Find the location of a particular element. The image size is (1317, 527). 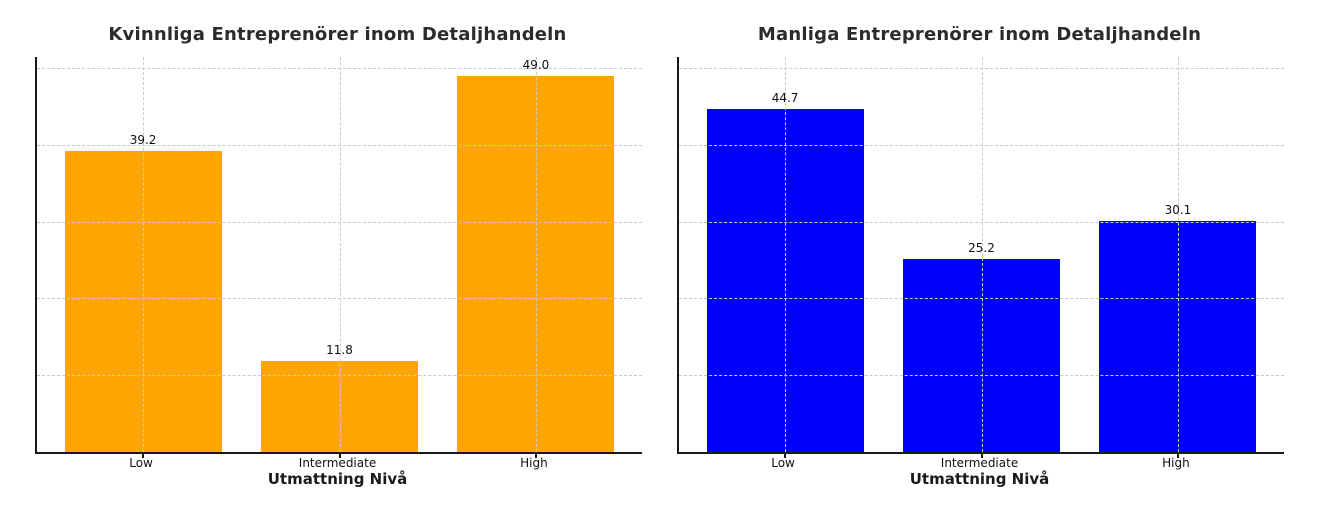

chart-title: Manliga Entreprenörer inom Detaljhandeln is located at coordinates (979, 34).